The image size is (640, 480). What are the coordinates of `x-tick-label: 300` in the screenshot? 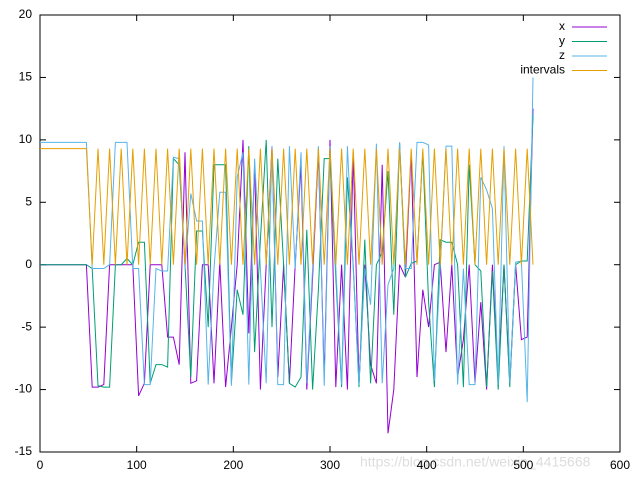 It's located at (330, 465).